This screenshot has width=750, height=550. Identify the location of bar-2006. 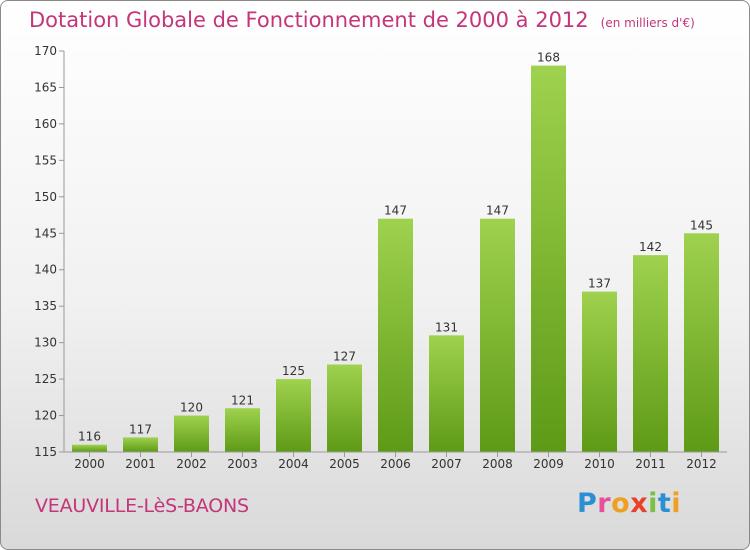
(395, 335).